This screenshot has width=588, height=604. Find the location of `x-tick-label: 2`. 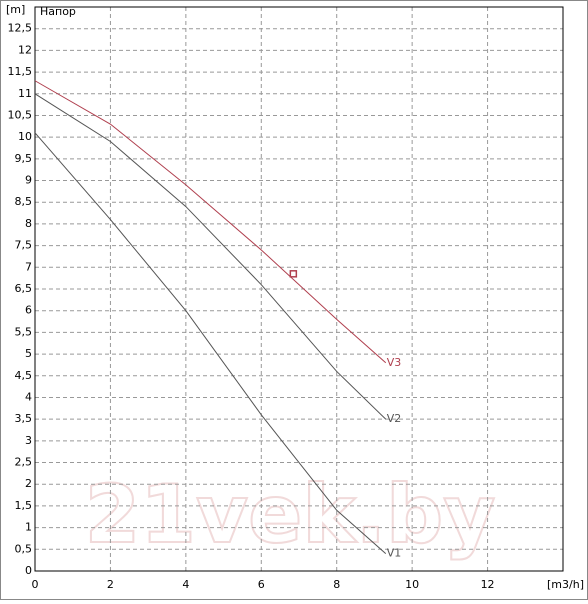

x-tick-label: 2 is located at coordinates (110, 584).